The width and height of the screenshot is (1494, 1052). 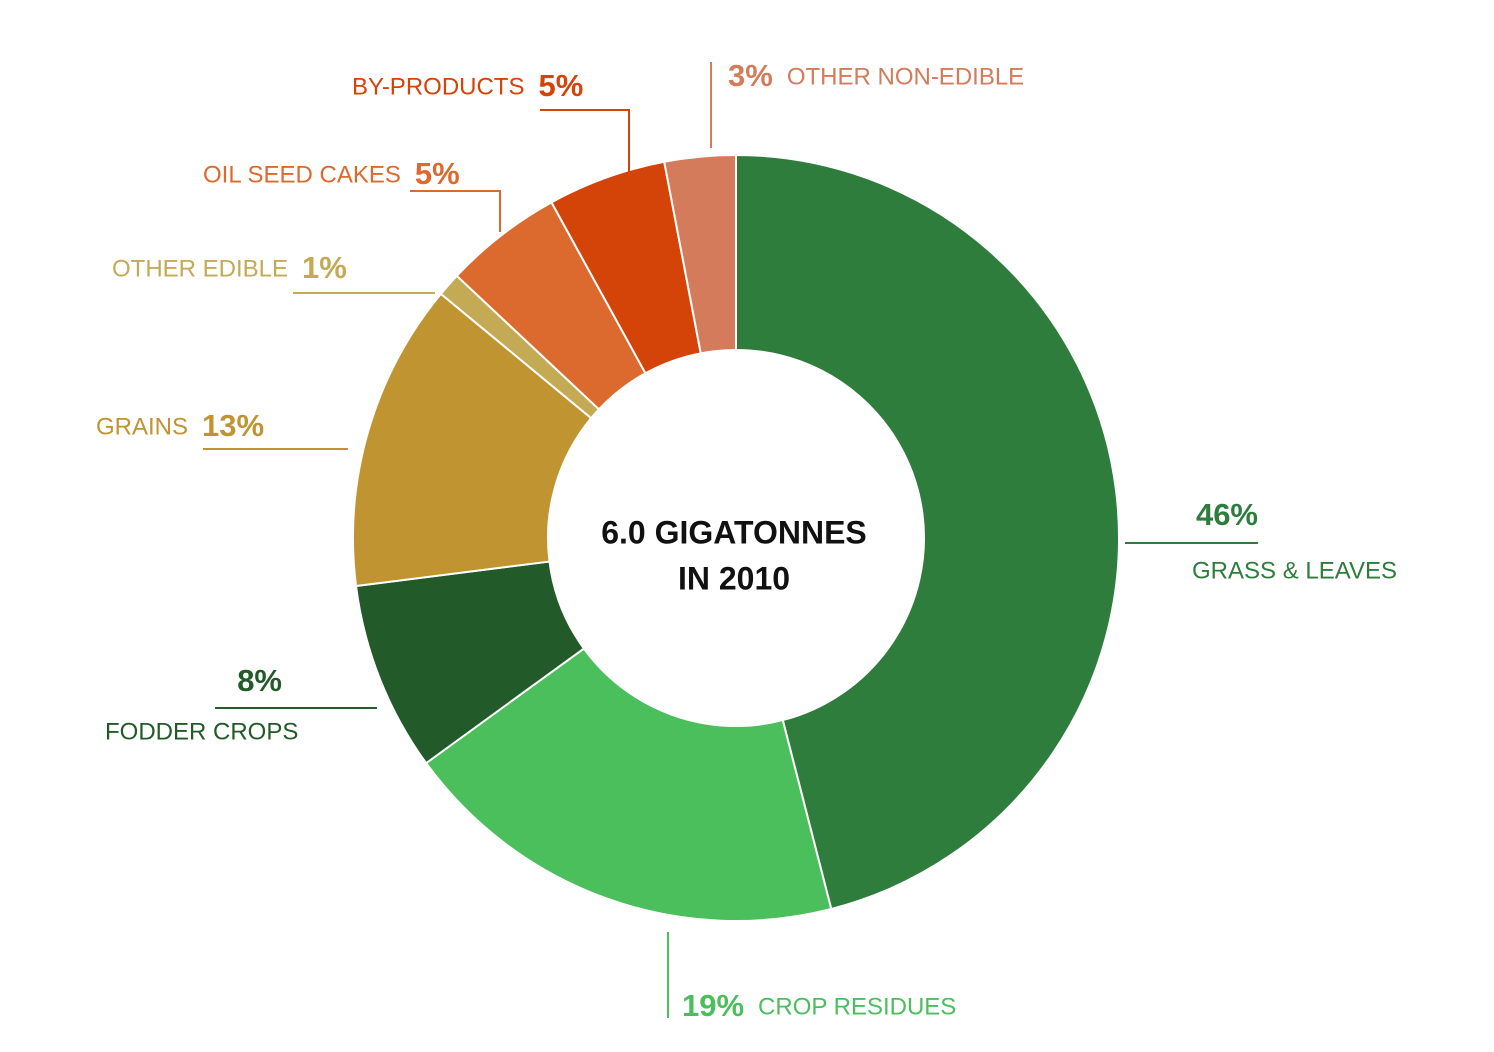 What do you see at coordinates (734, 532) in the screenshot?
I see `center-label: 6.0 GIGATONNES` at bounding box center [734, 532].